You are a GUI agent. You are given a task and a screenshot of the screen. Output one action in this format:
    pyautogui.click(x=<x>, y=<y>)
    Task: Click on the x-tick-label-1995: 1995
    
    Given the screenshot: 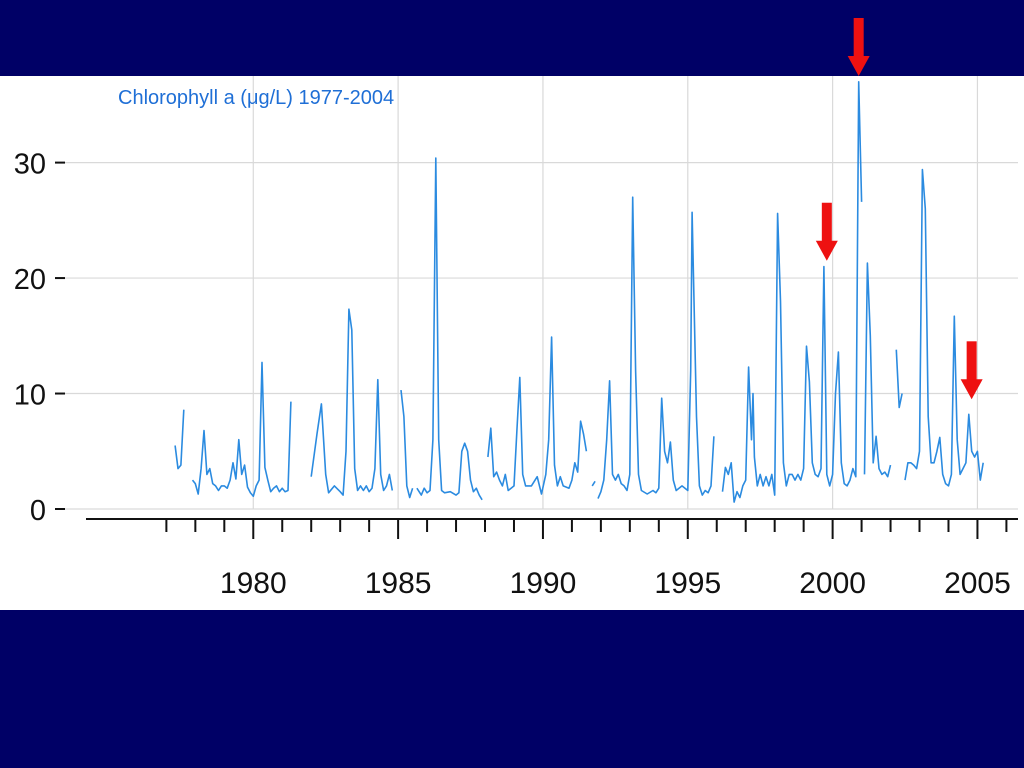 What is the action you would take?
    pyautogui.click(x=687, y=583)
    